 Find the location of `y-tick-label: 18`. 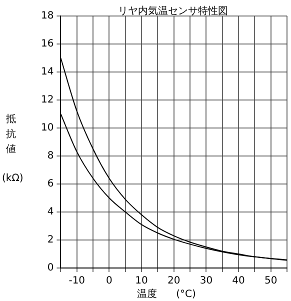

y-tick-label: 18 is located at coordinates (47, 16).